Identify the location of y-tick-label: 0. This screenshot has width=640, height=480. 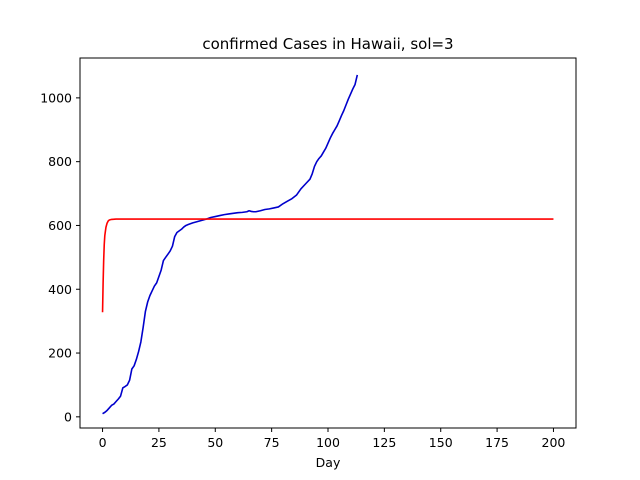
(68, 416).